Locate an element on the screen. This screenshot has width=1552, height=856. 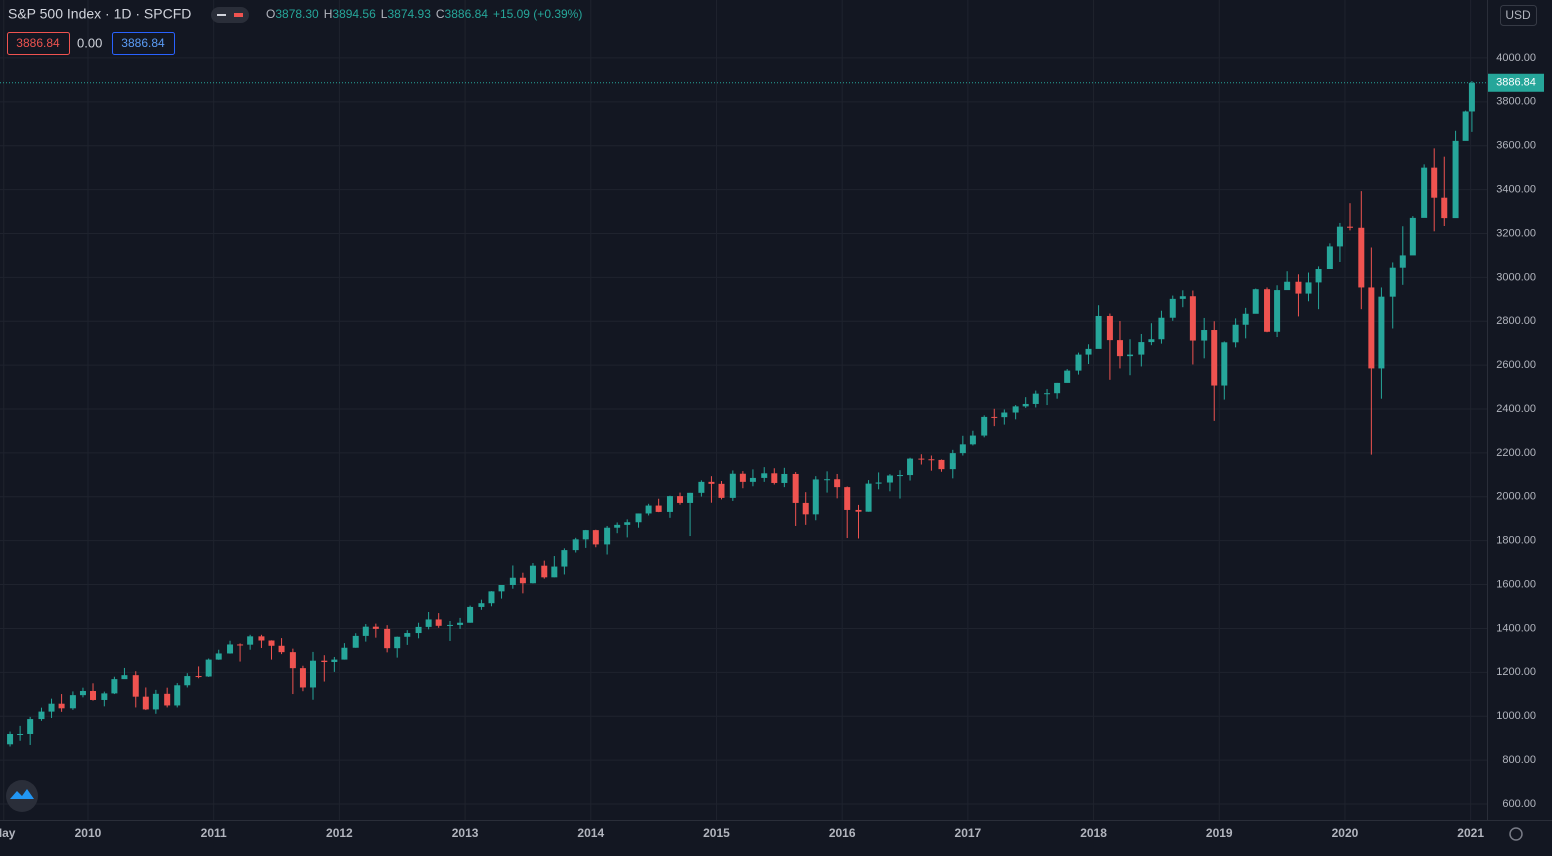
indicator-box is located at coordinates (143, 43).